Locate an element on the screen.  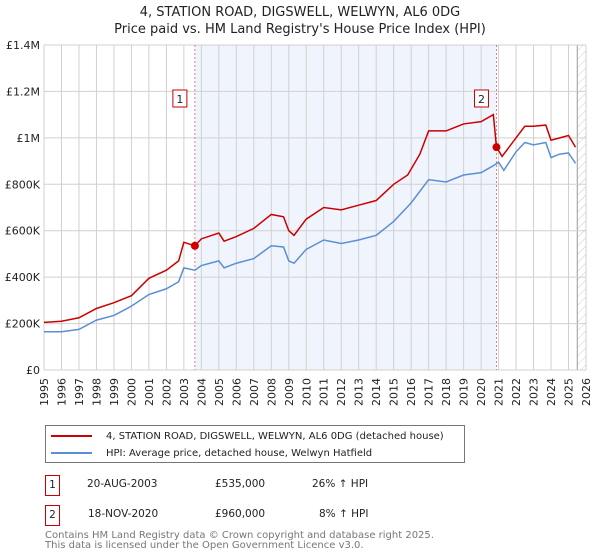
x-tick-label: 2022 is located at coordinates (516, 392).